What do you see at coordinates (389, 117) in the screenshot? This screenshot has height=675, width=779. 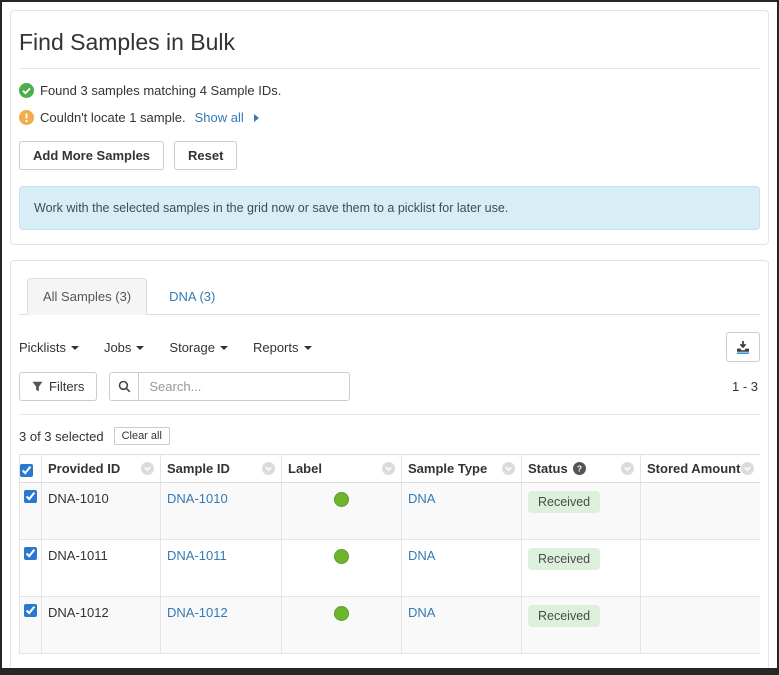 I see `warning-message: Couldn't locate 1 sample. Show all` at bounding box center [389, 117].